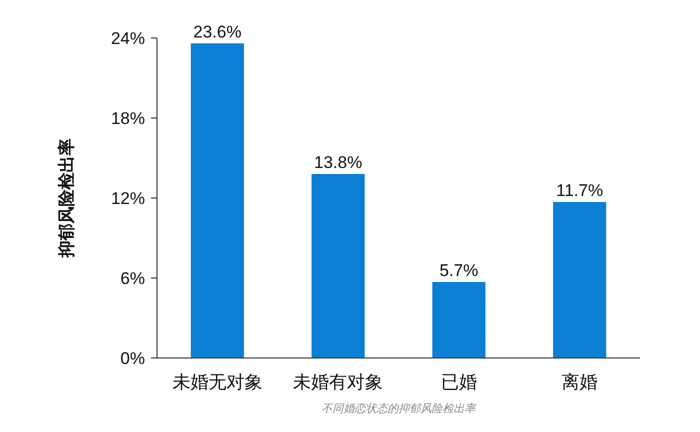 The width and height of the screenshot is (700, 432). What do you see at coordinates (338, 162) in the screenshot?
I see `data-label: 13.8%` at bounding box center [338, 162].